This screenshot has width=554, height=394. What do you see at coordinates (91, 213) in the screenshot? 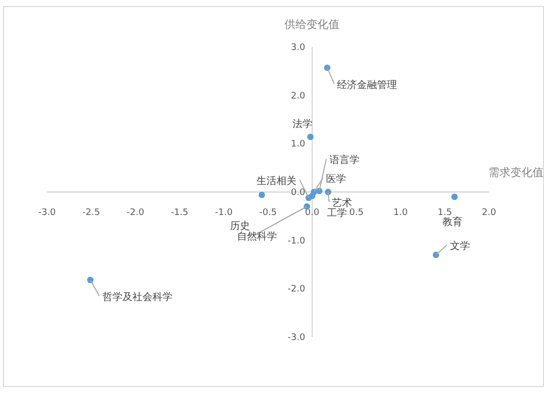
I see `x-tick-label: -2.5` at bounding box center [91, 213].